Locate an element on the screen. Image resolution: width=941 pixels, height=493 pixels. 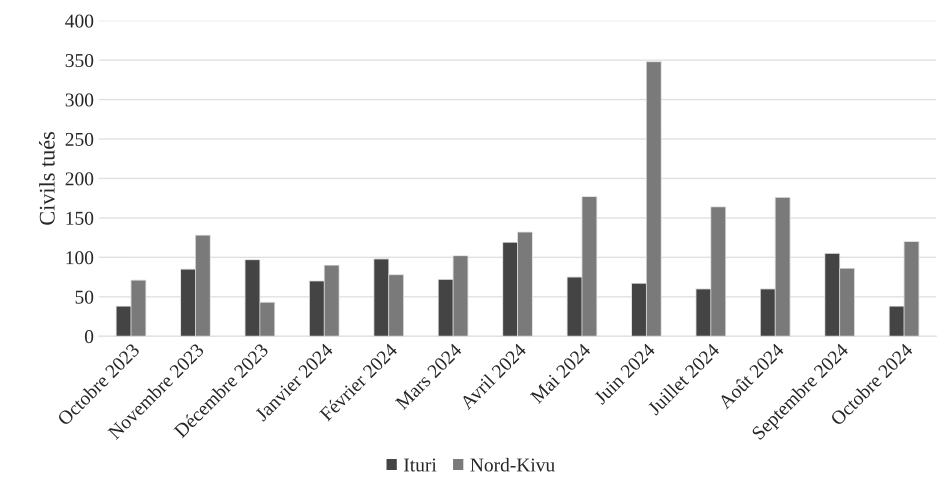
y-tick-label: 150 is located at coordinates (80, 218).